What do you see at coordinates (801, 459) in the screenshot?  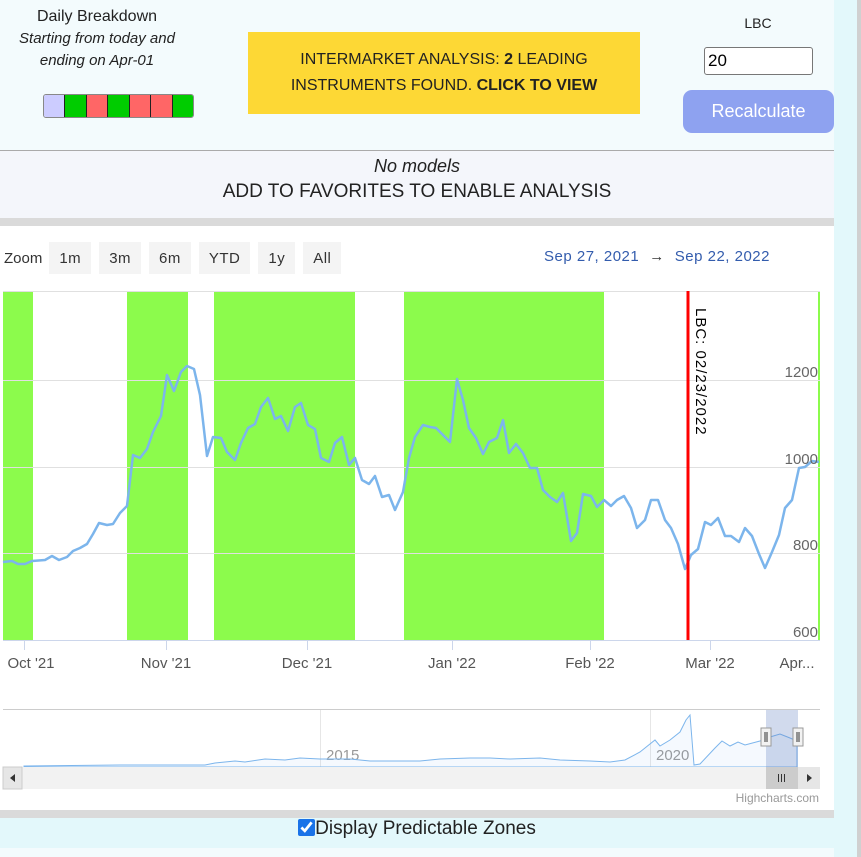 I see `y-label-1000: 1000` at bounding box center [801, 459].